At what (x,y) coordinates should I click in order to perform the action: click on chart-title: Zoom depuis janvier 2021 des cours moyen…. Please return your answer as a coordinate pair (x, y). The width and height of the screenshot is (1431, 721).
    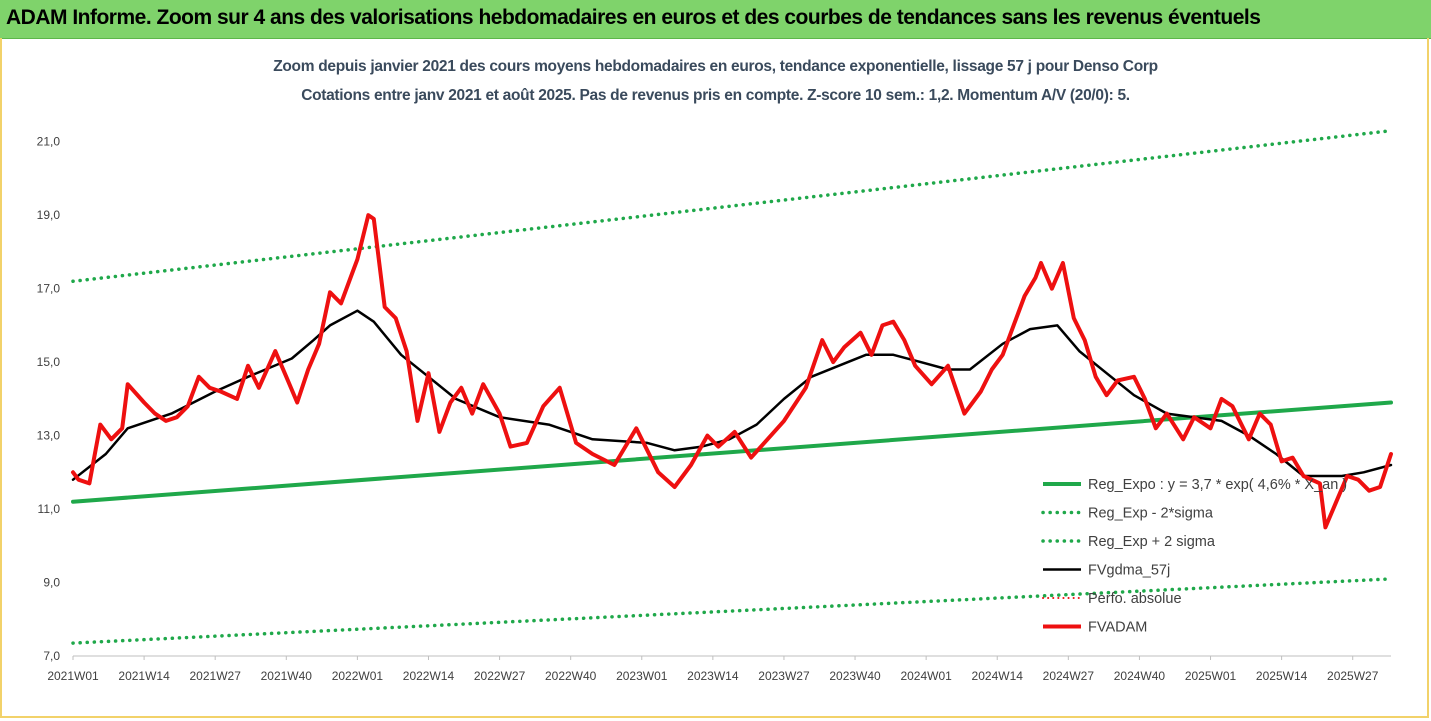
    Looking at the image, I should click on (715, 66).